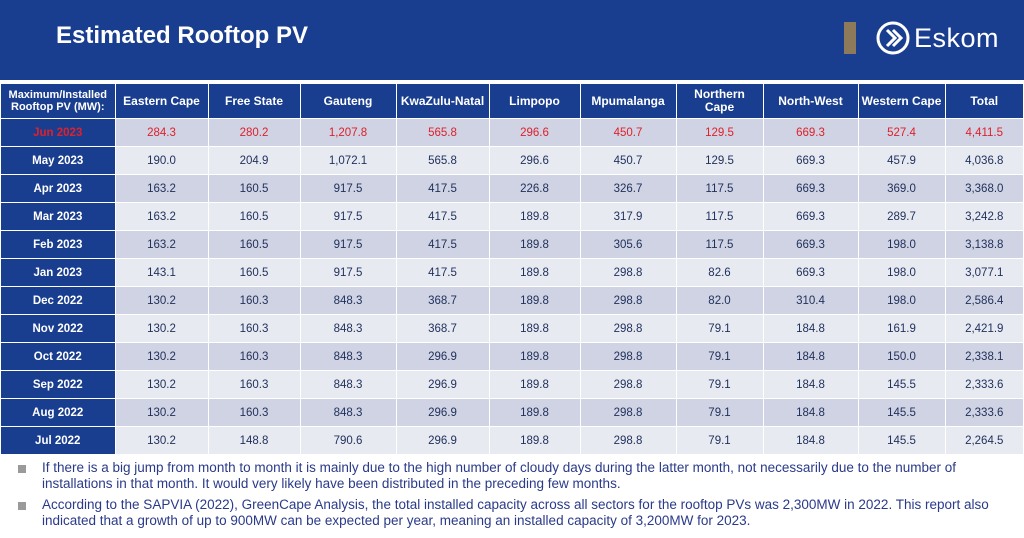 The height and width of the screenshot is (538, 1024). I want to click on table-cell: 143.1, so click(161, 272).